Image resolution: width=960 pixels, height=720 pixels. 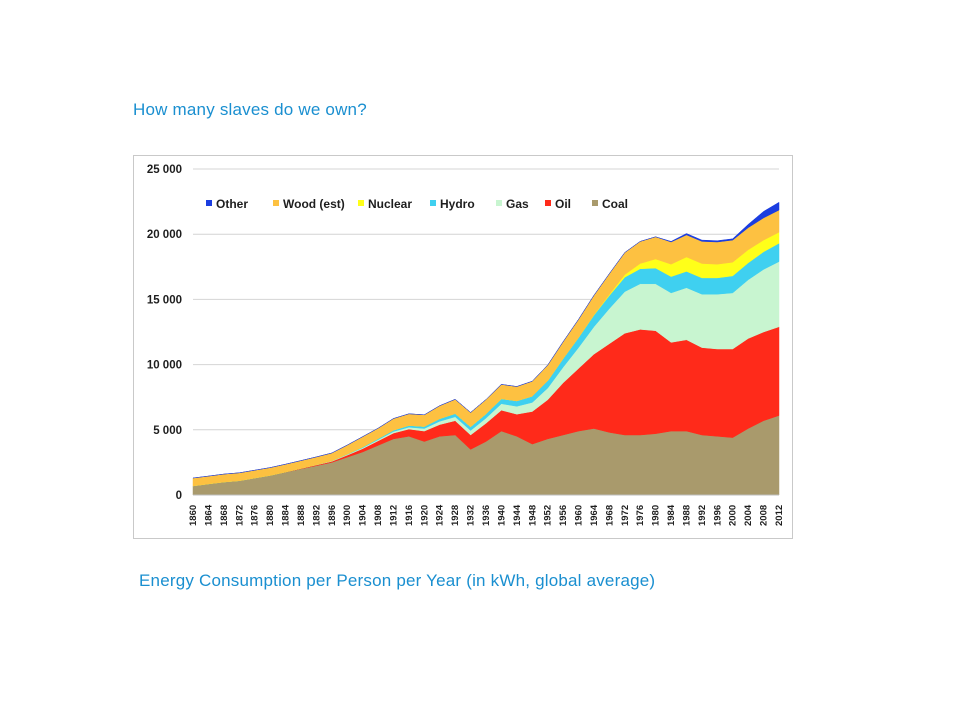 I want to click on x-tick-label: 1892, so click(x=316, y=515).